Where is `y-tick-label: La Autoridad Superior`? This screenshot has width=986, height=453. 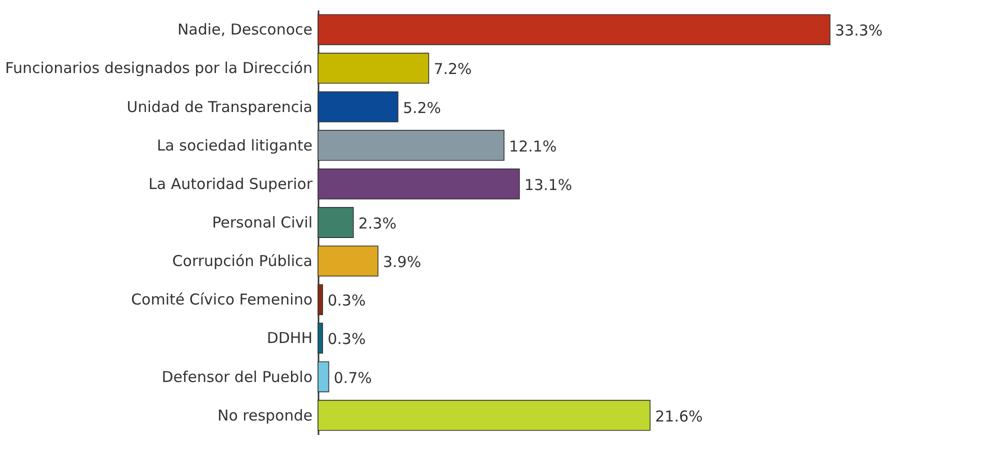 y-tick-label: La Autoridad Superior is located at coordinates (231, 183).